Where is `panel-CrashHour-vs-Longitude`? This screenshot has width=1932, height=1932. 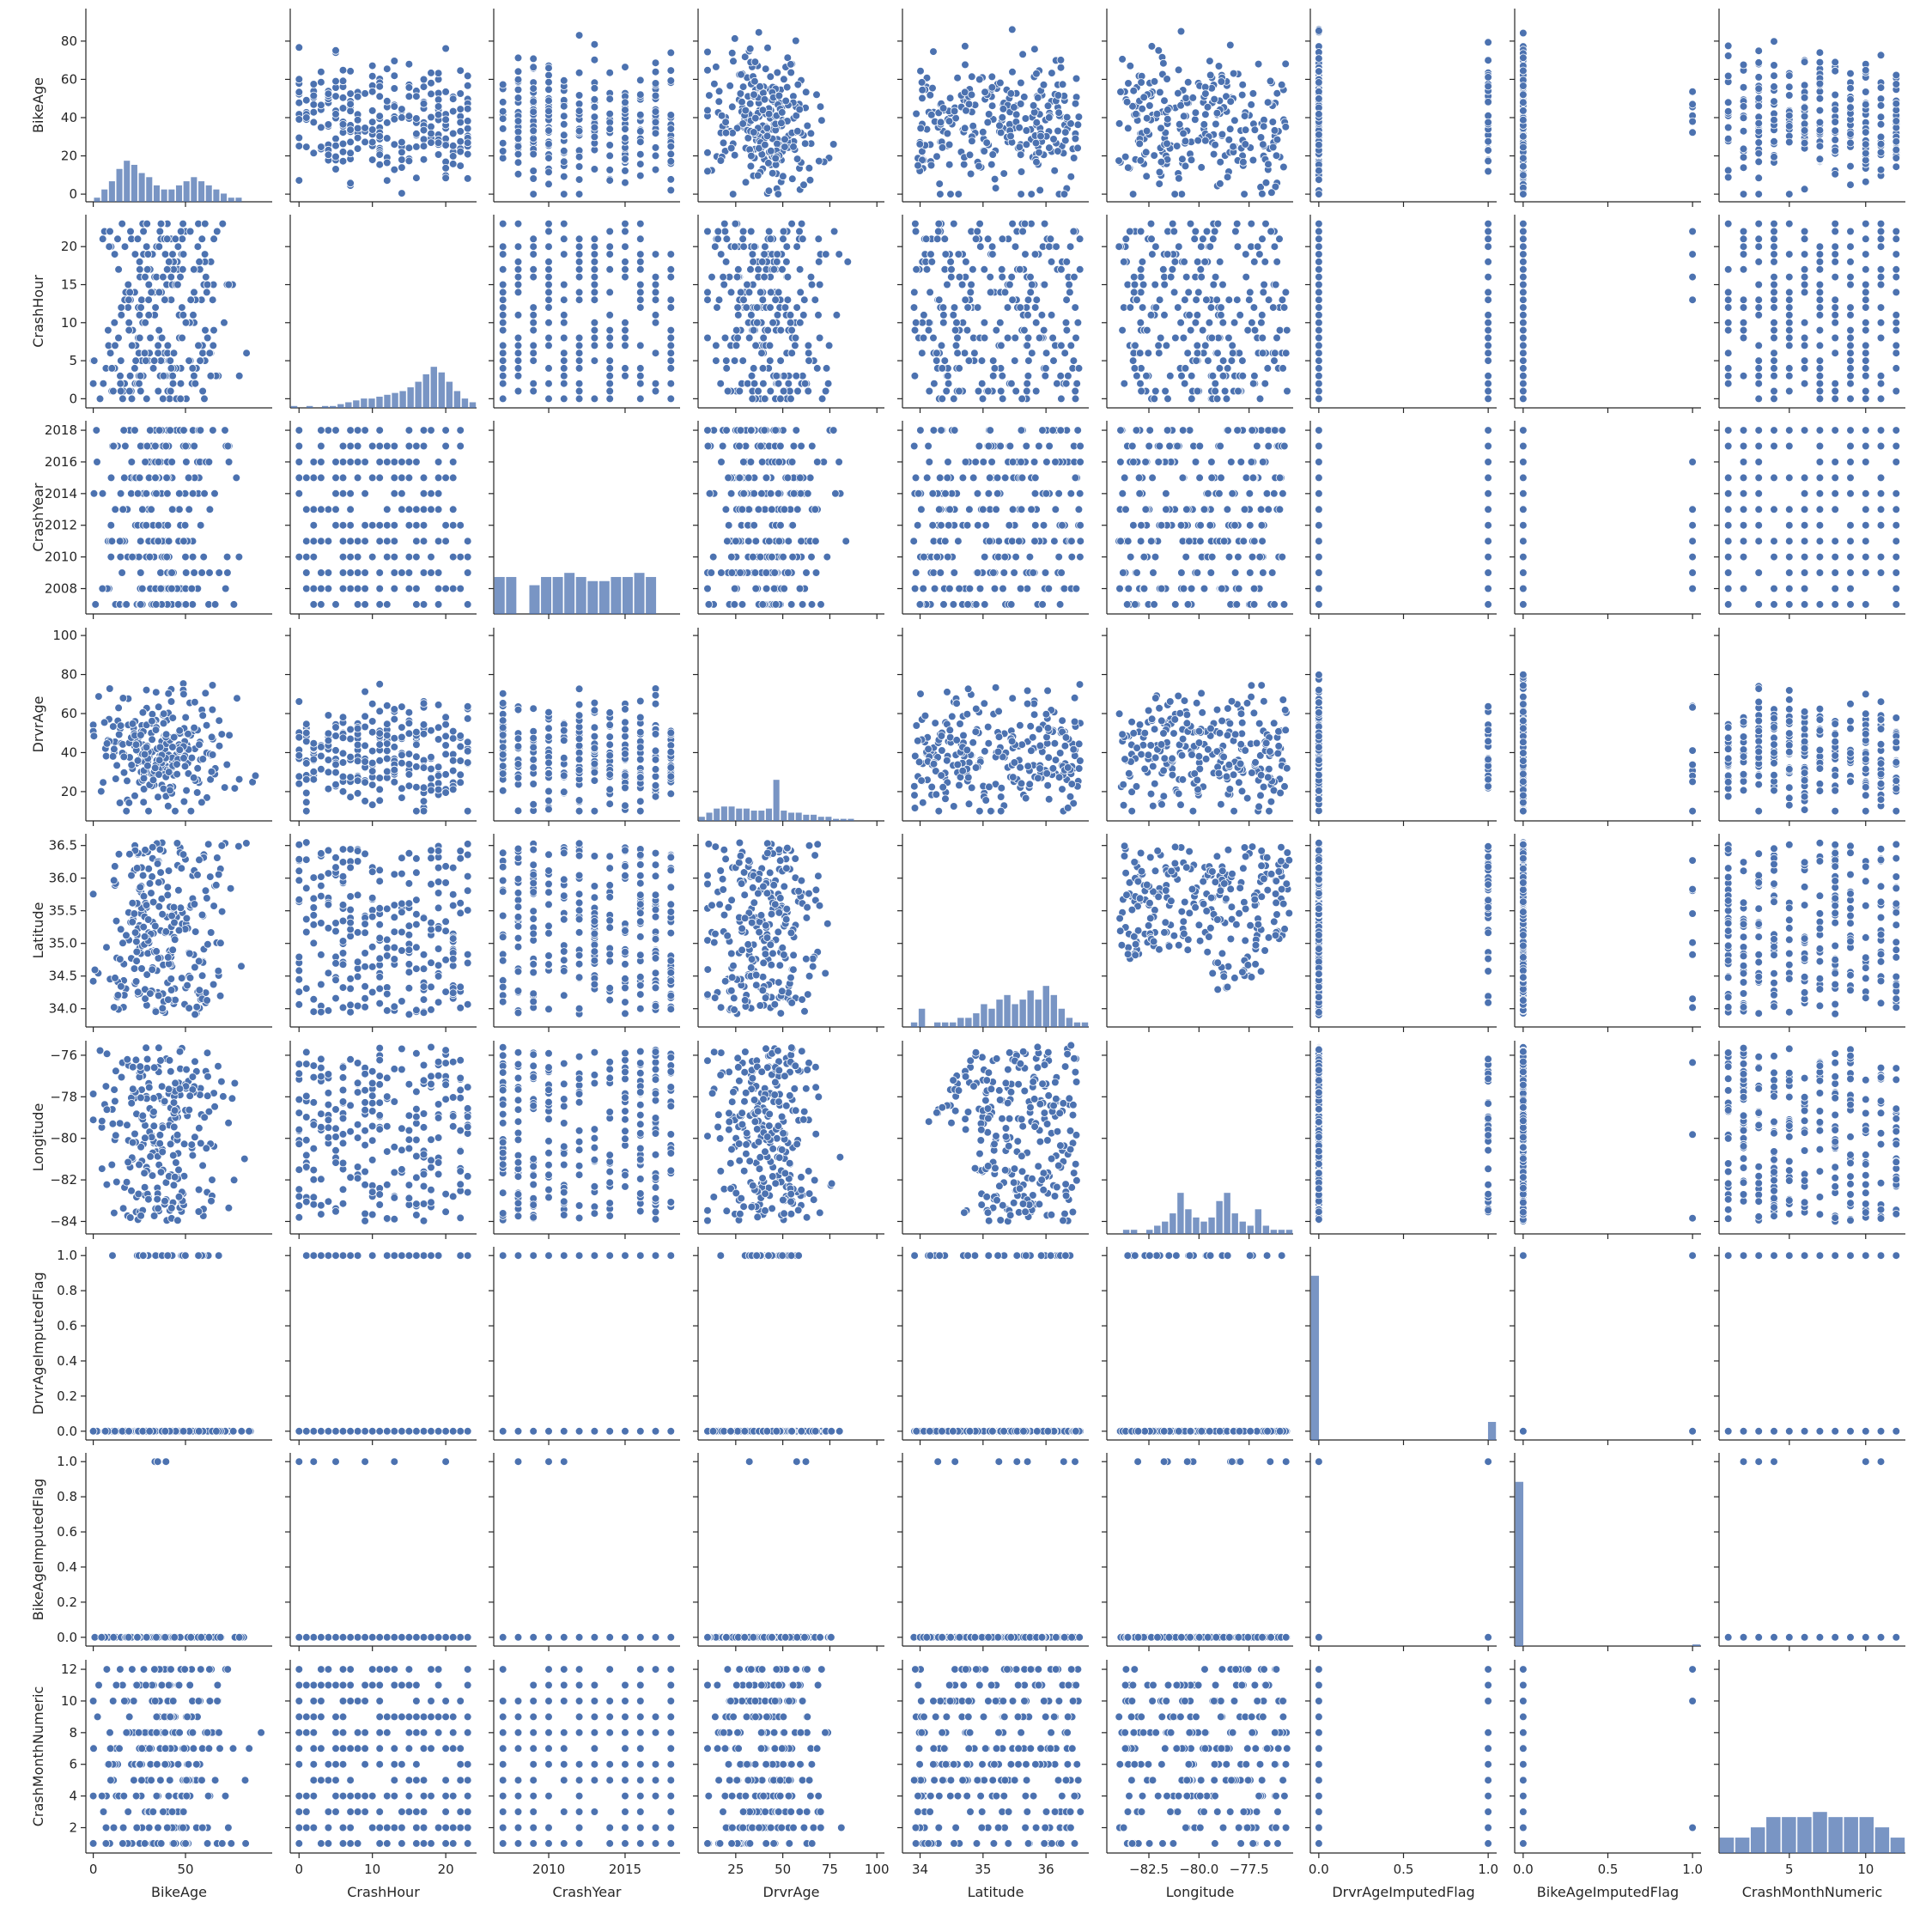 panel-CrashHour-vs-Longitude is located at coordinates (1197, 314).